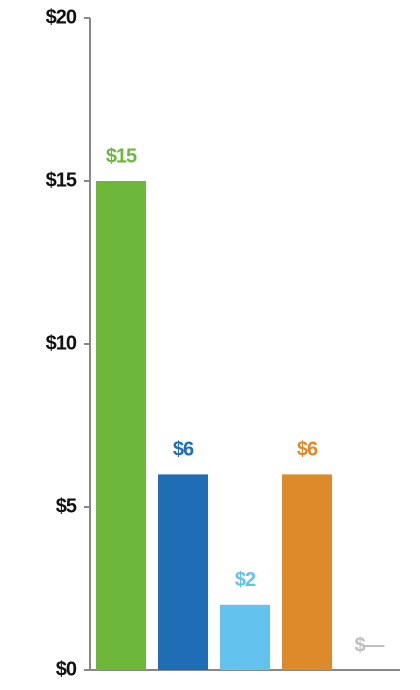 The height and width of the screenshot is (690, 420). I want to click on value-label: $—, so click(369, 645).